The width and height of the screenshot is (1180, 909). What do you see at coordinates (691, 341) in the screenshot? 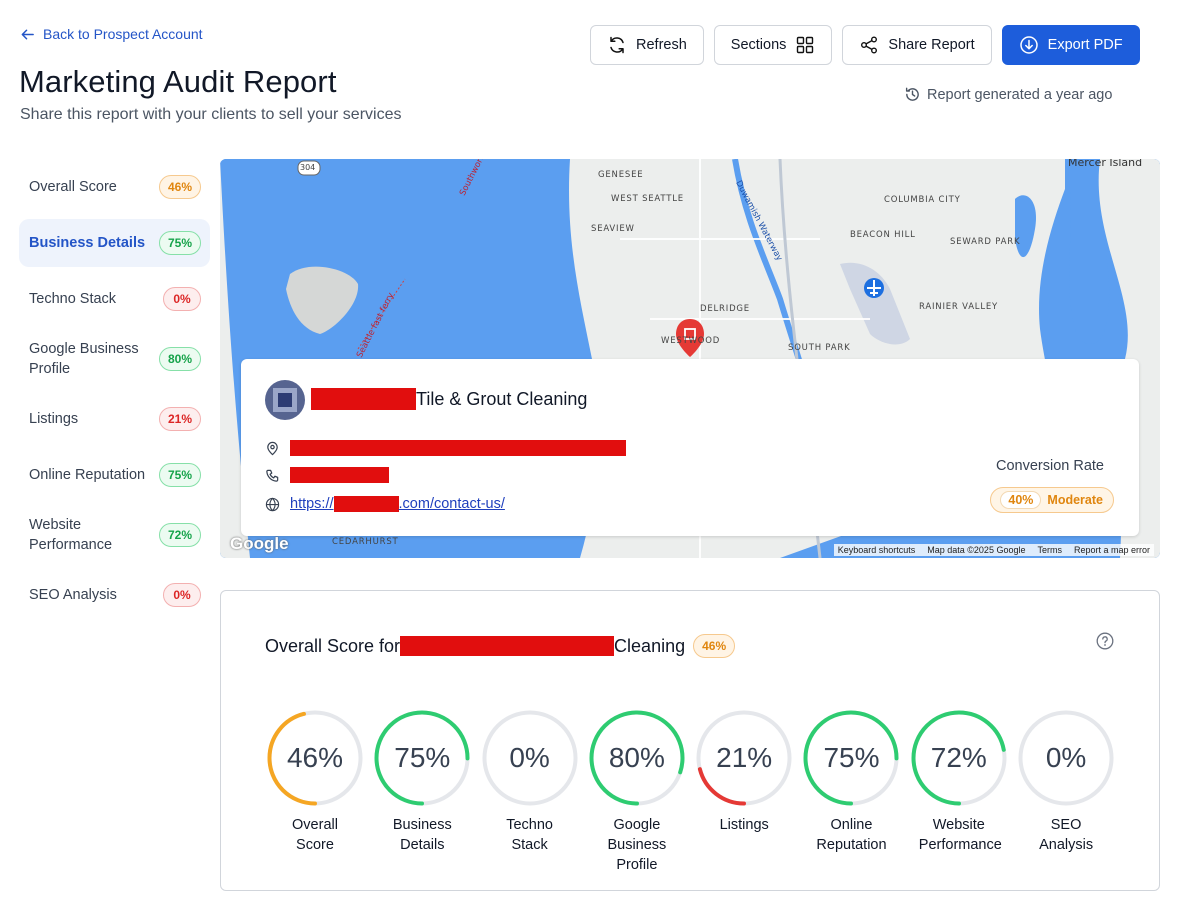
I see `westwood-label: WESTWOOD` at bounding box center [691, 341].